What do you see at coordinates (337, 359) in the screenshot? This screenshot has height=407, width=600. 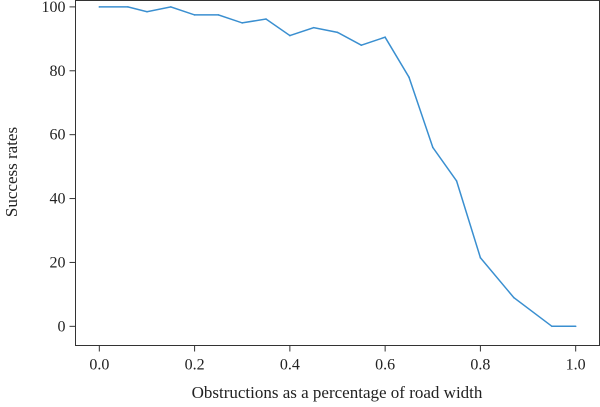 I see `x-axis: 0.0 0.2 0.4 0.6 0.8 1.0` at bounding box center [337, 359].